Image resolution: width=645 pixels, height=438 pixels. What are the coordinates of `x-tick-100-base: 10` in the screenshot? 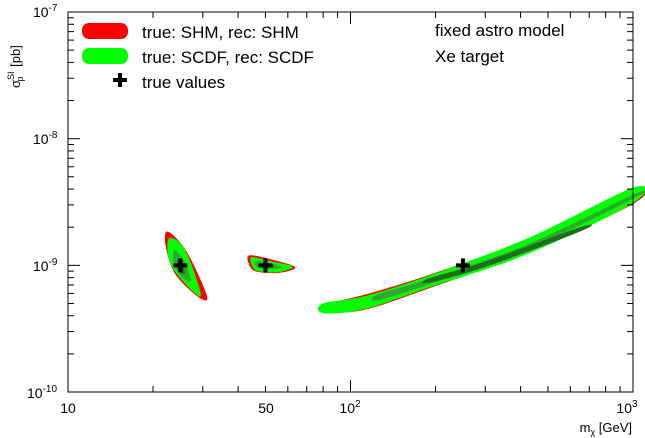 It's located at (347, 408).